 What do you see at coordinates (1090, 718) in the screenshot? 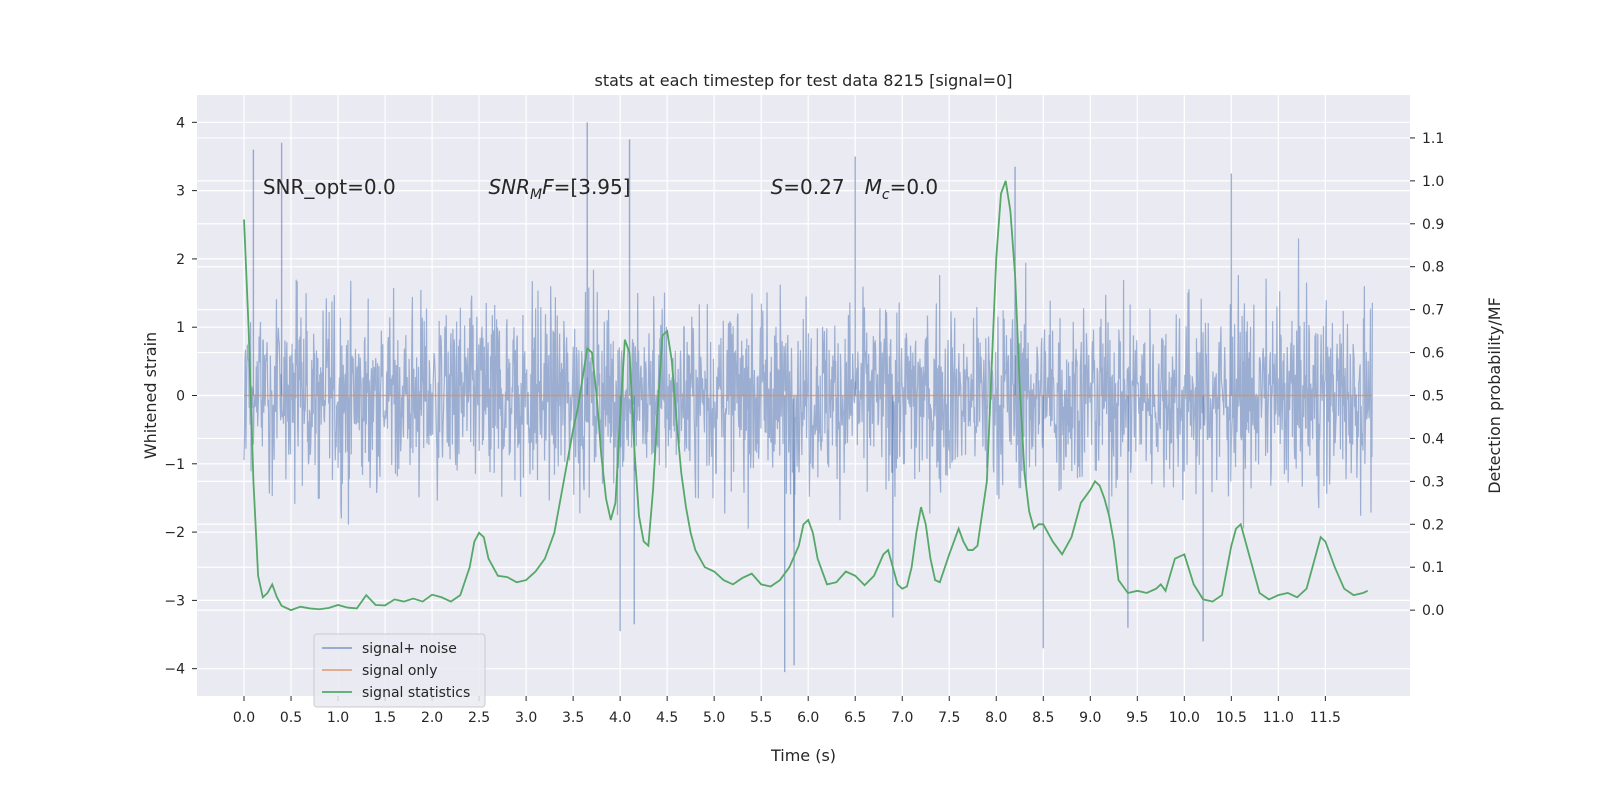
I see `x-tick-label: 9.0` at bounding box center [1090, 718].